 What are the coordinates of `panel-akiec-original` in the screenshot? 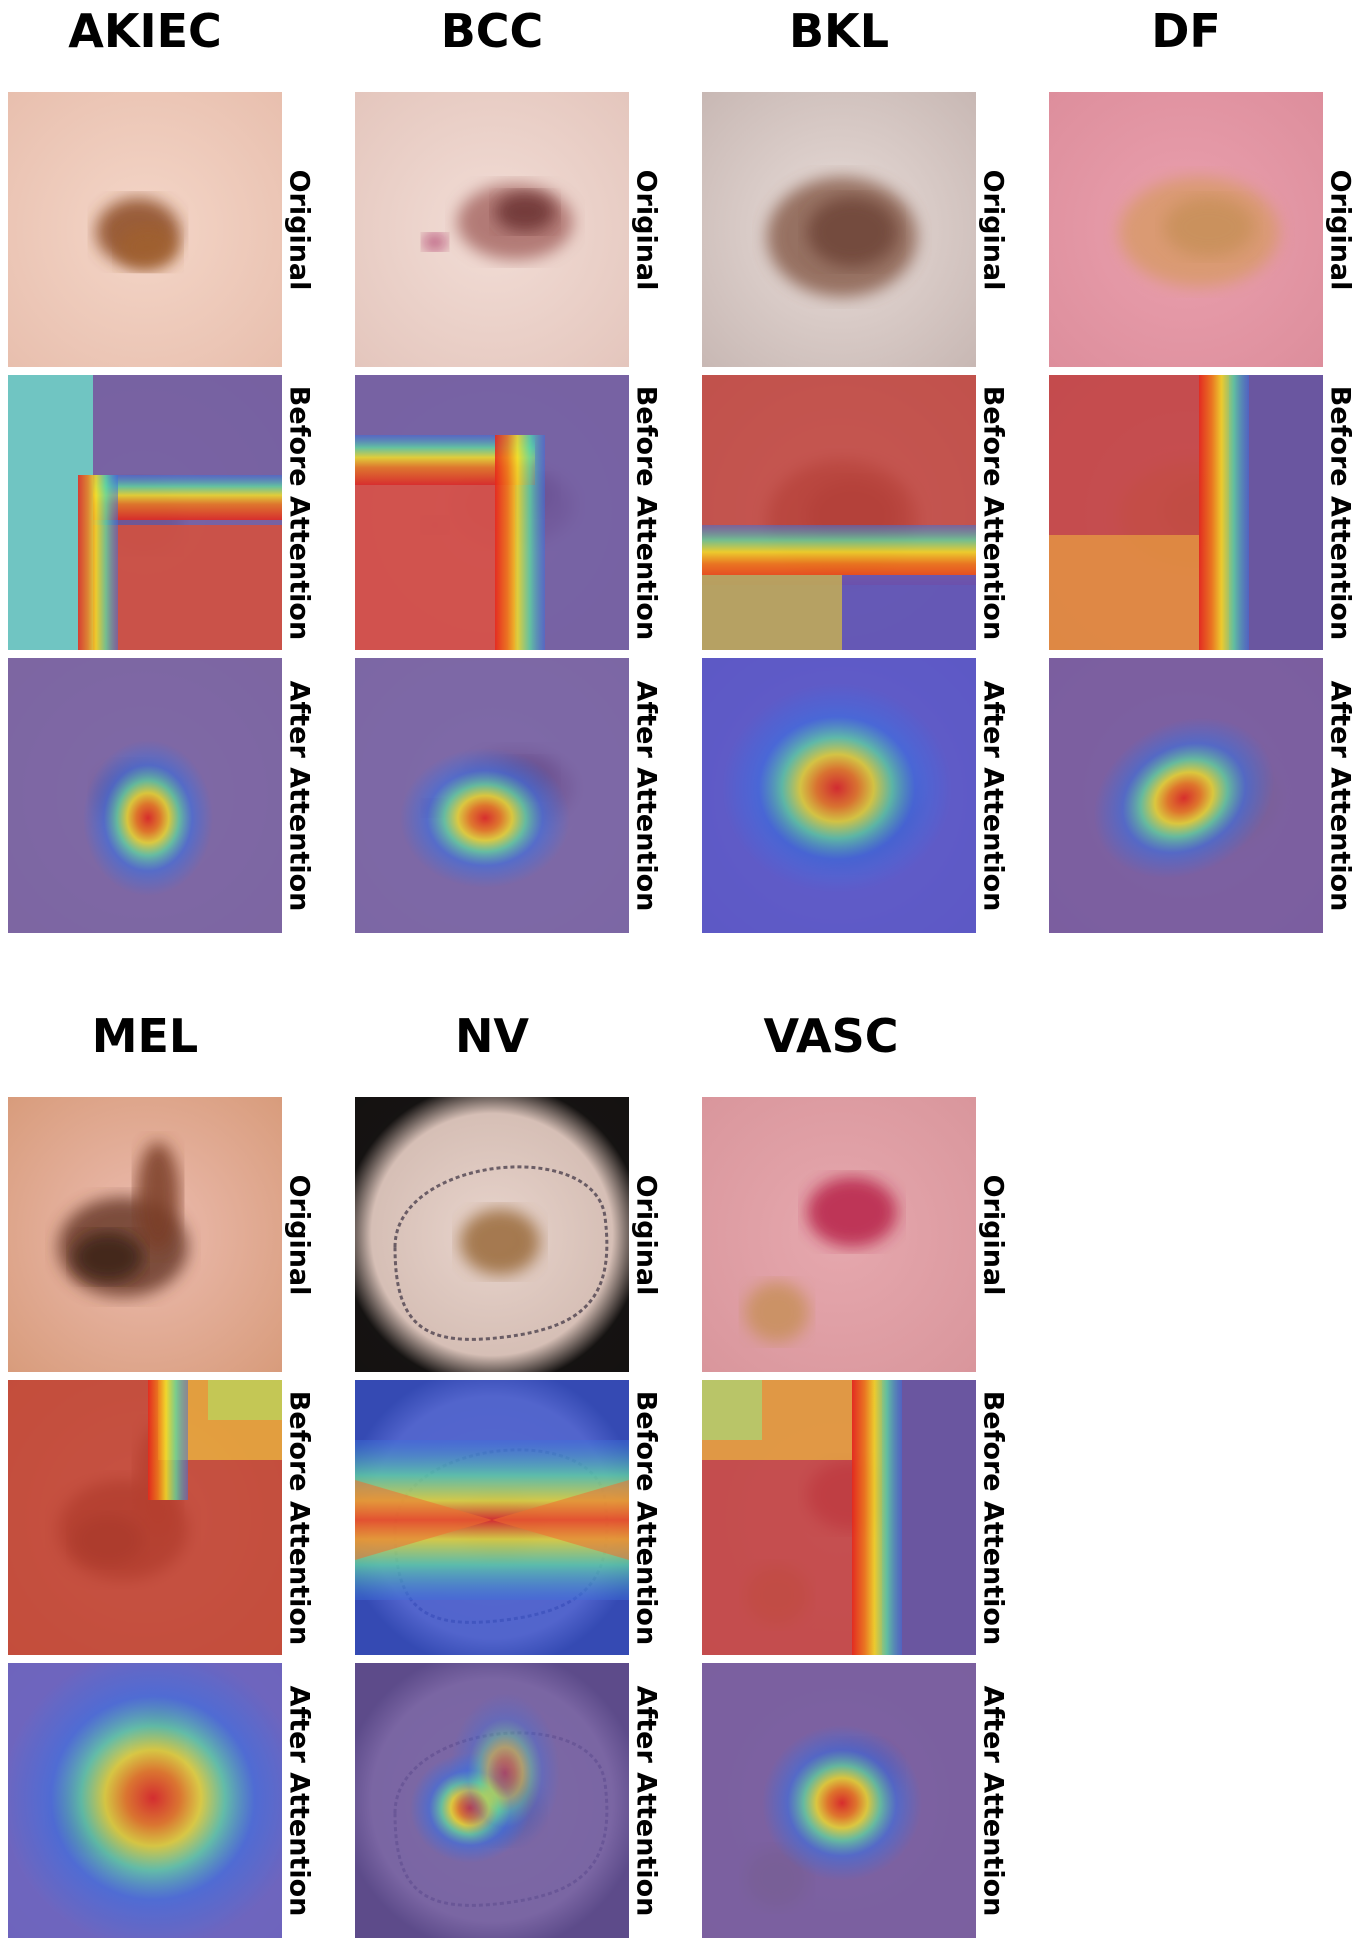 It's located at (145, 229).